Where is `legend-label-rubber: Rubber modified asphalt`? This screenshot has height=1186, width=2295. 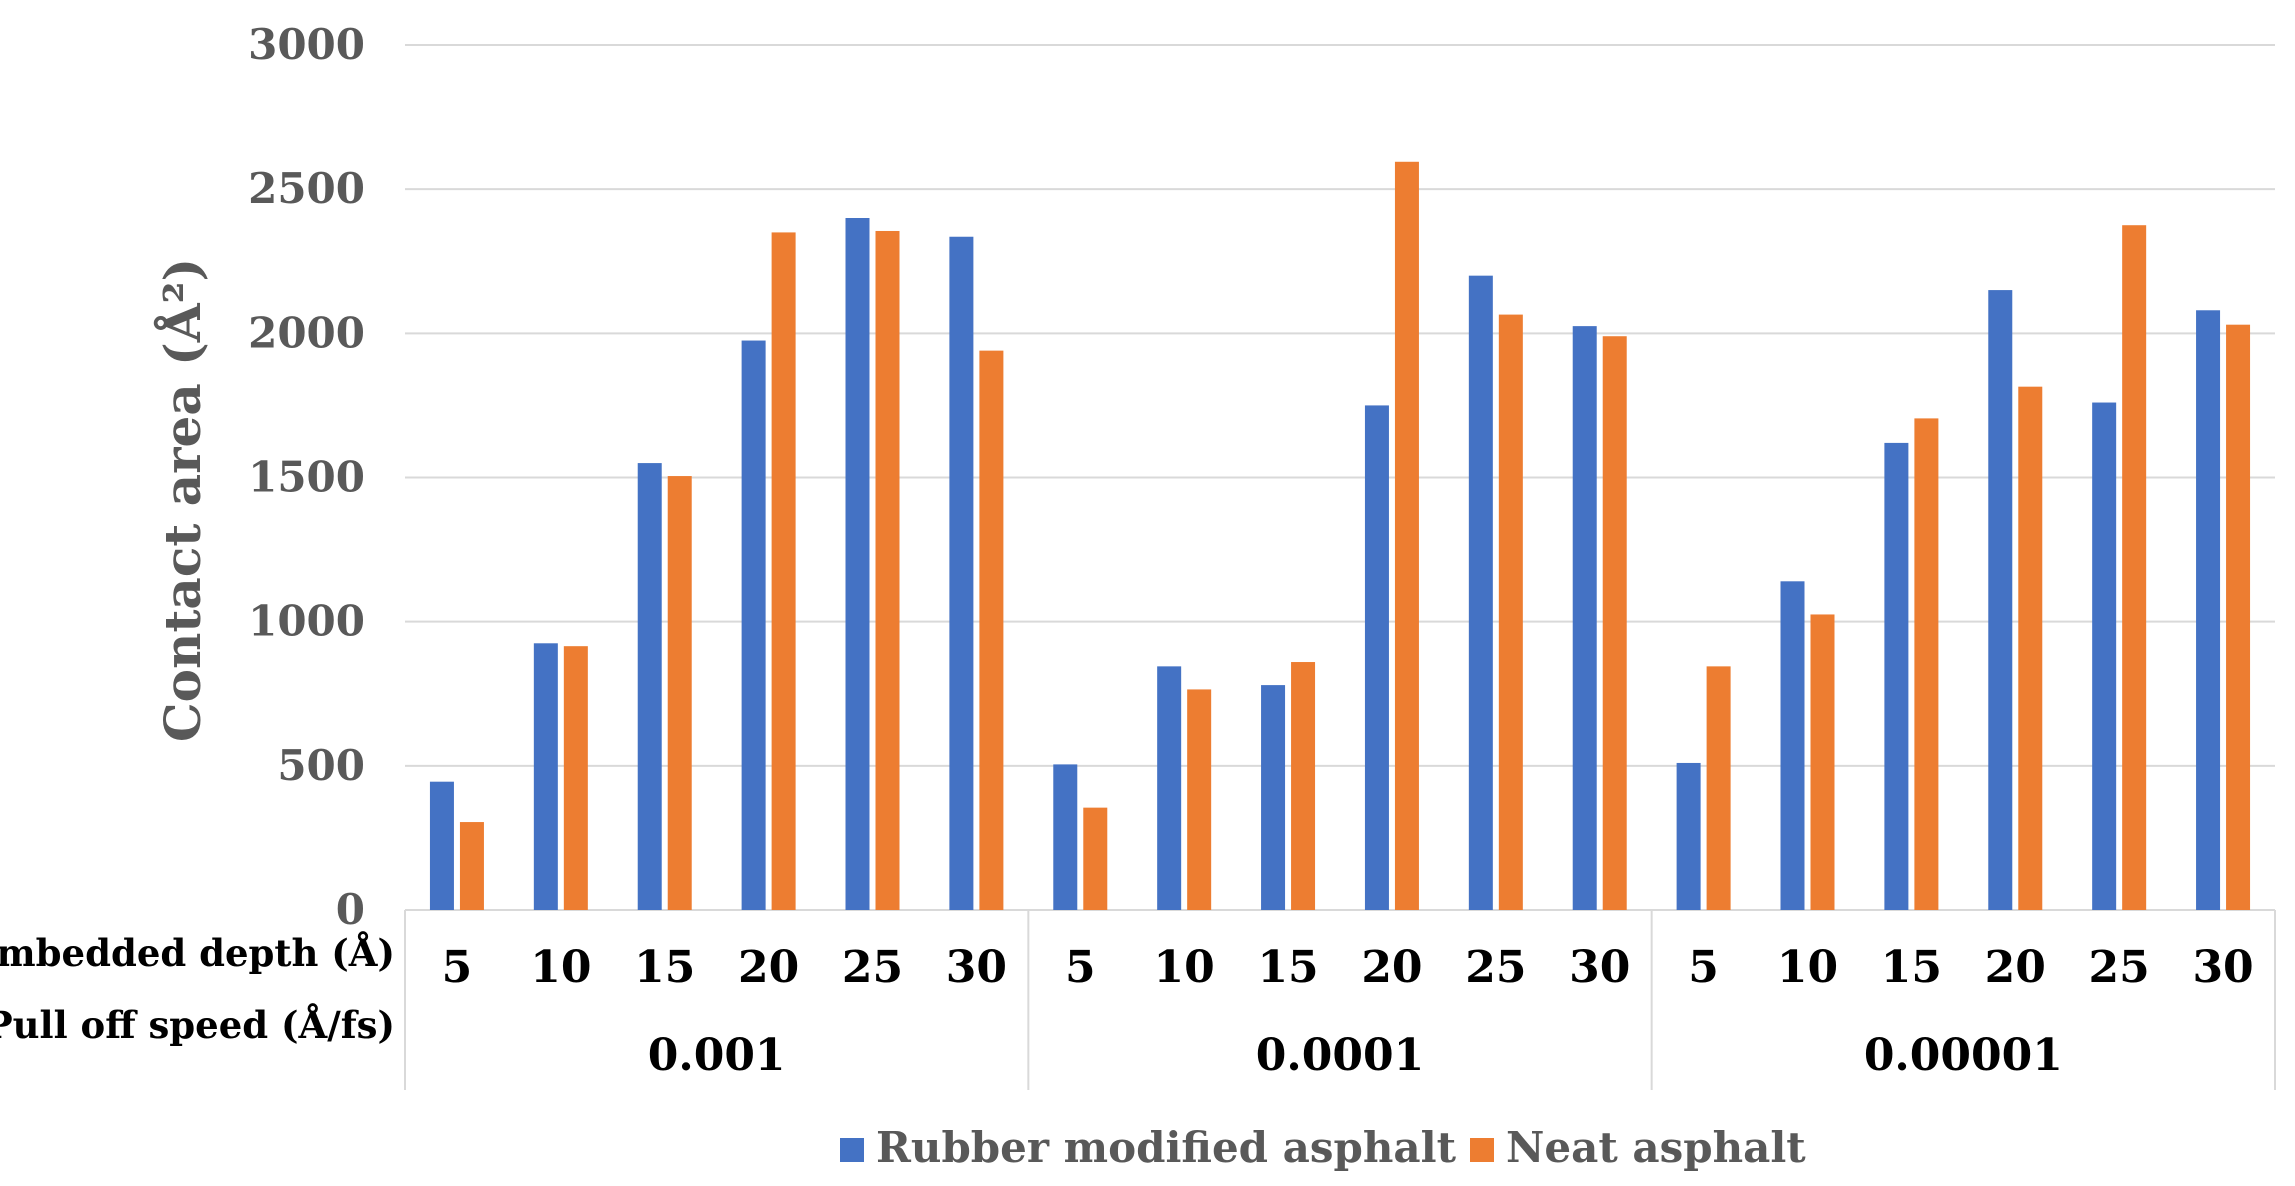 legend-label-rubber: Rubber modified asphalt is located at coordinates (1166, 1147).